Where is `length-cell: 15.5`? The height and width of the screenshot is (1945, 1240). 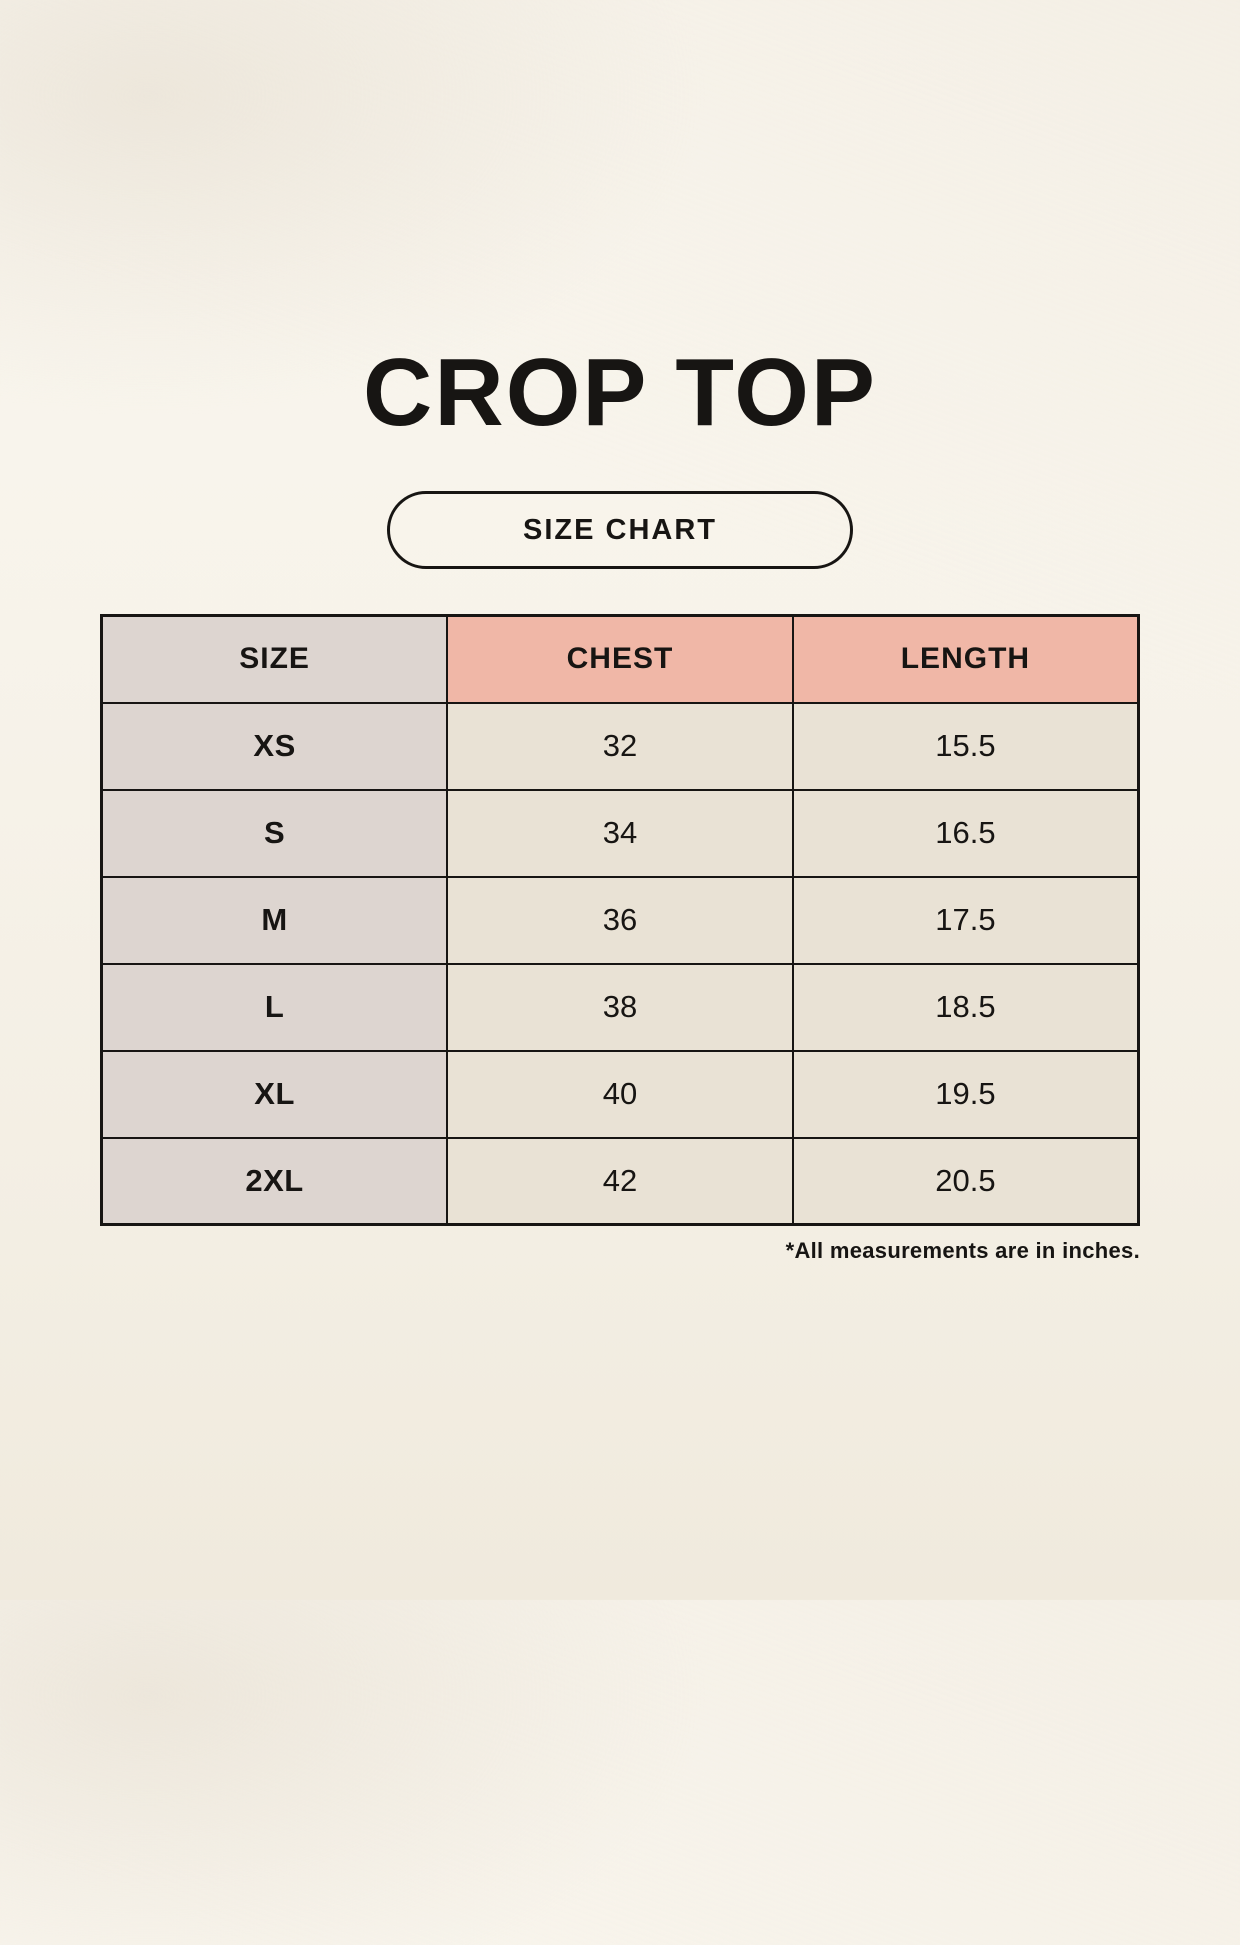 length-cell: 15.5 is located at coordinates (965, 746).